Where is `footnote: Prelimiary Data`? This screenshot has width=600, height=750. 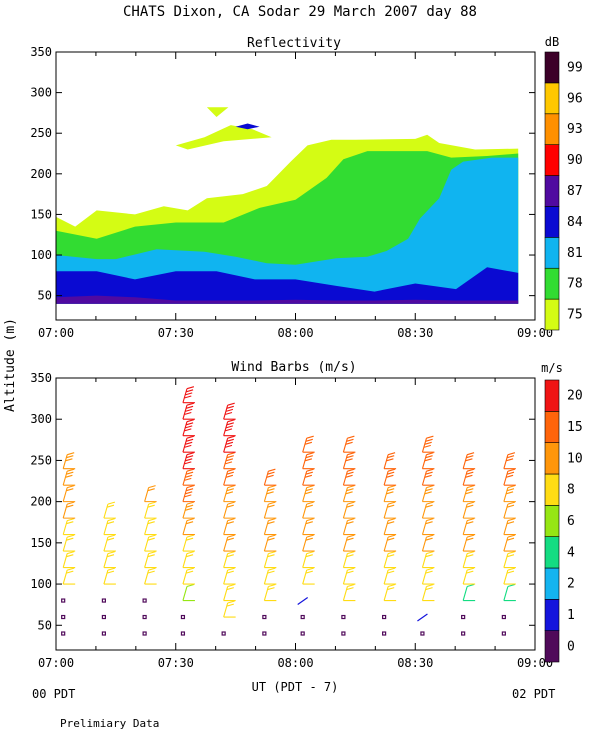
footnote: Prelimiary Data is located at coordinates (109, 723).